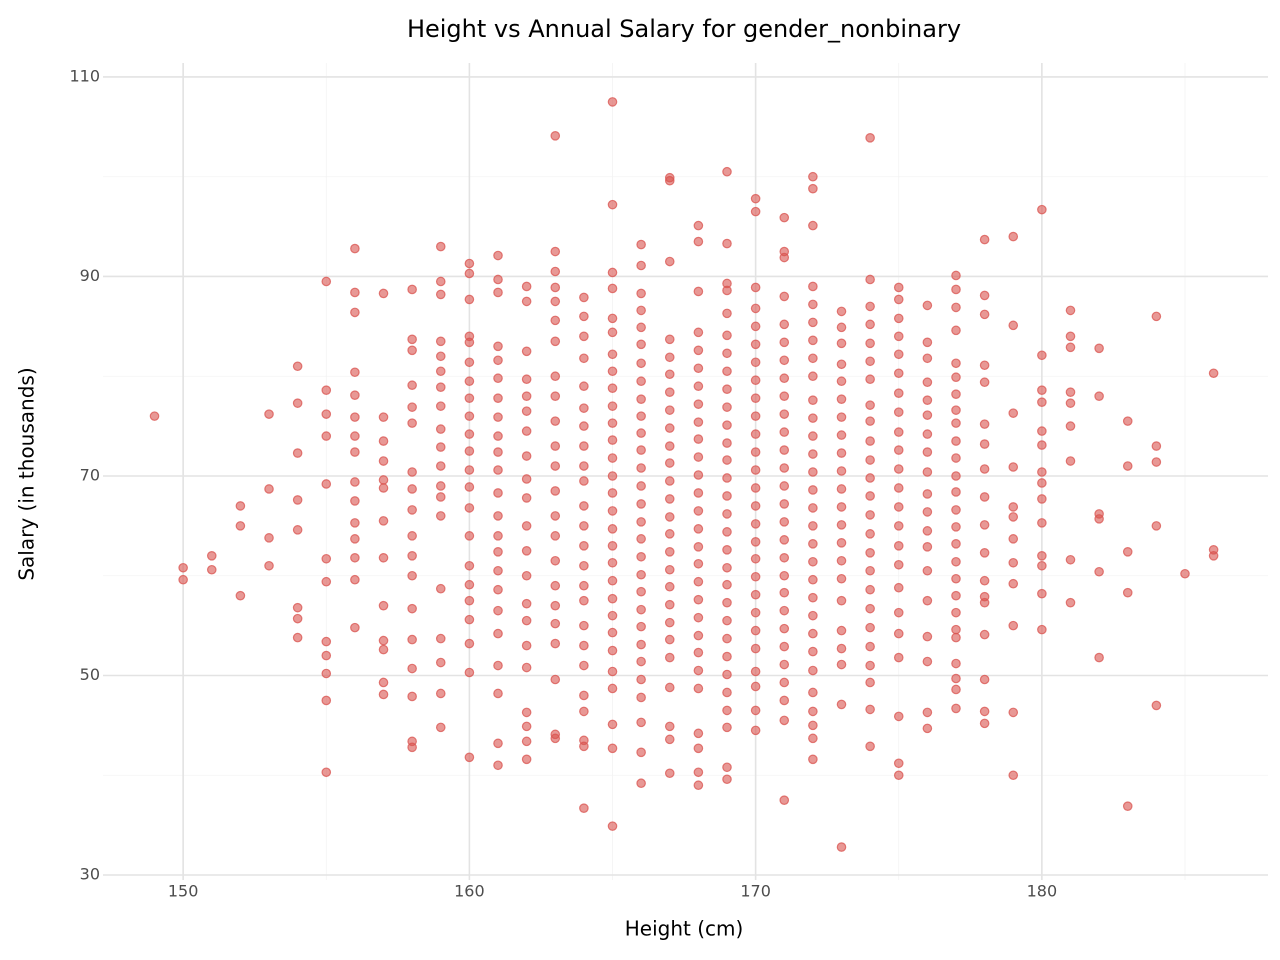  I want to click on x-tick-label: 160, so click(469, 891).